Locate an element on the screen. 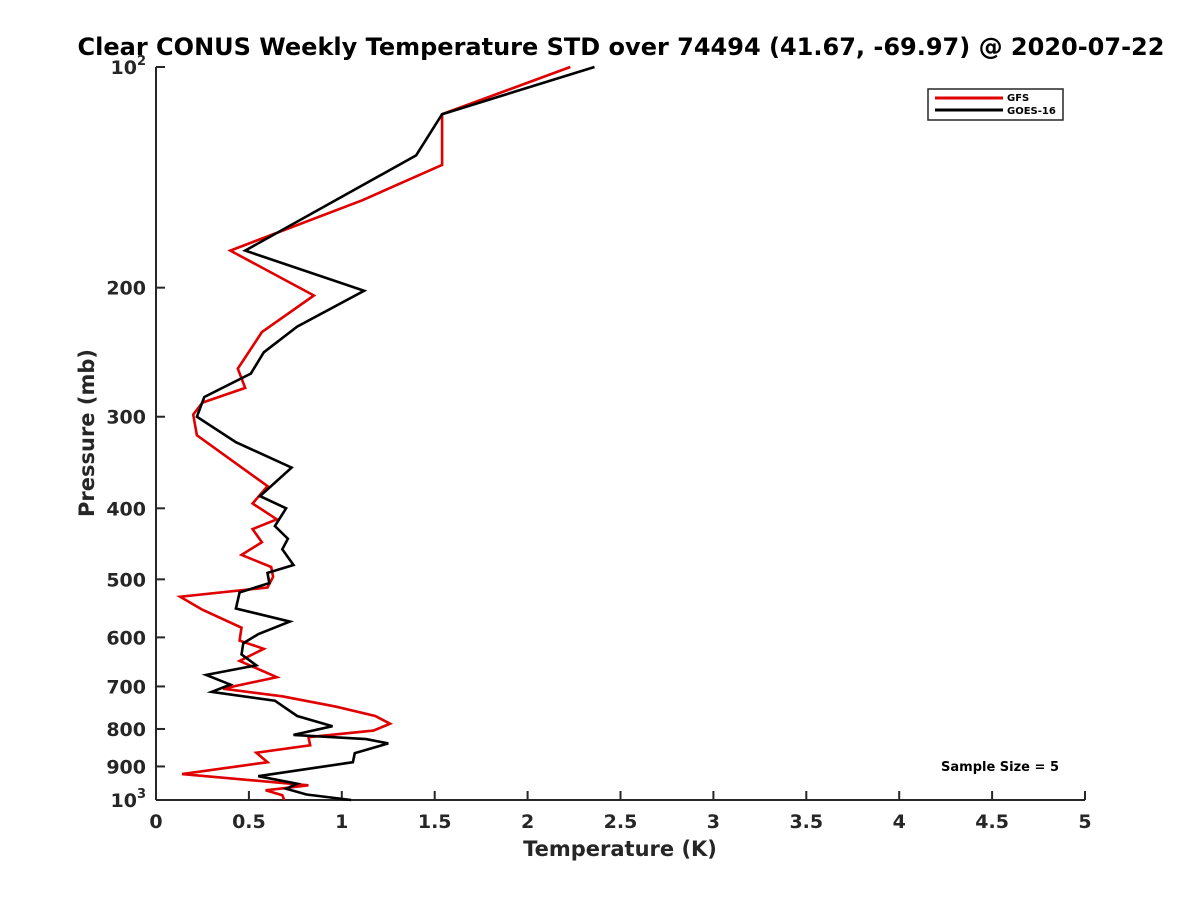 This screenshot has height=900, width=1200. y-axis-label: Pressure (mb) is located at coordinates (87, 433).